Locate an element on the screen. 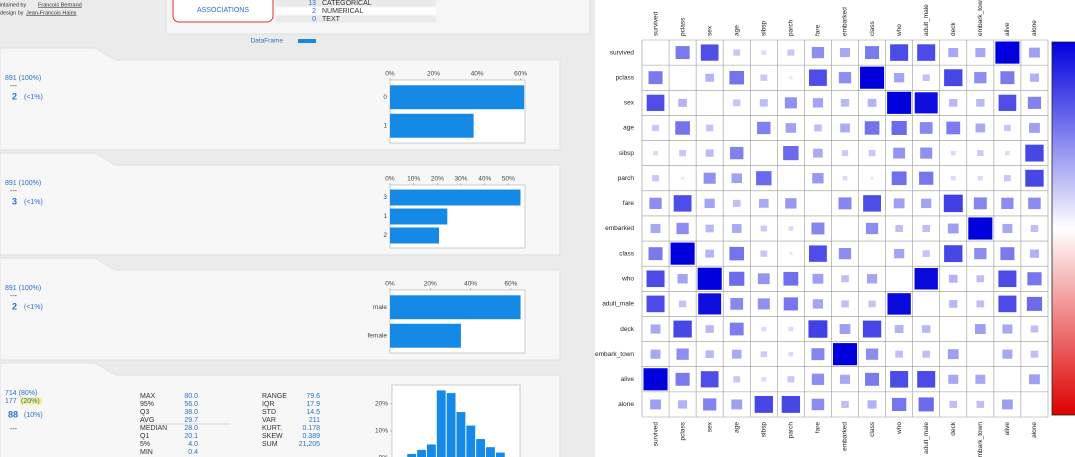 The width and height of the screenshot is (1075, 457). stat-name: 5% is located at coordinates (145, 444).